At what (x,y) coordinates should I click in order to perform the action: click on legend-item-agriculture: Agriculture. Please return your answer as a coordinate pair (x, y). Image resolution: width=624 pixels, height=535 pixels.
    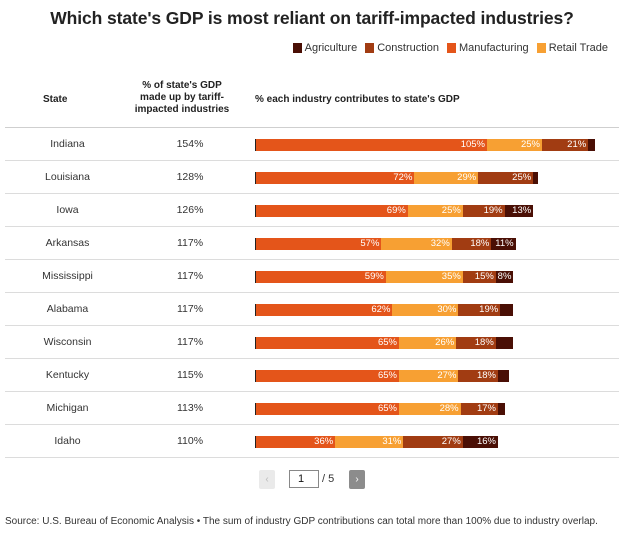
    Looking at the image, I should click on (325, 48).